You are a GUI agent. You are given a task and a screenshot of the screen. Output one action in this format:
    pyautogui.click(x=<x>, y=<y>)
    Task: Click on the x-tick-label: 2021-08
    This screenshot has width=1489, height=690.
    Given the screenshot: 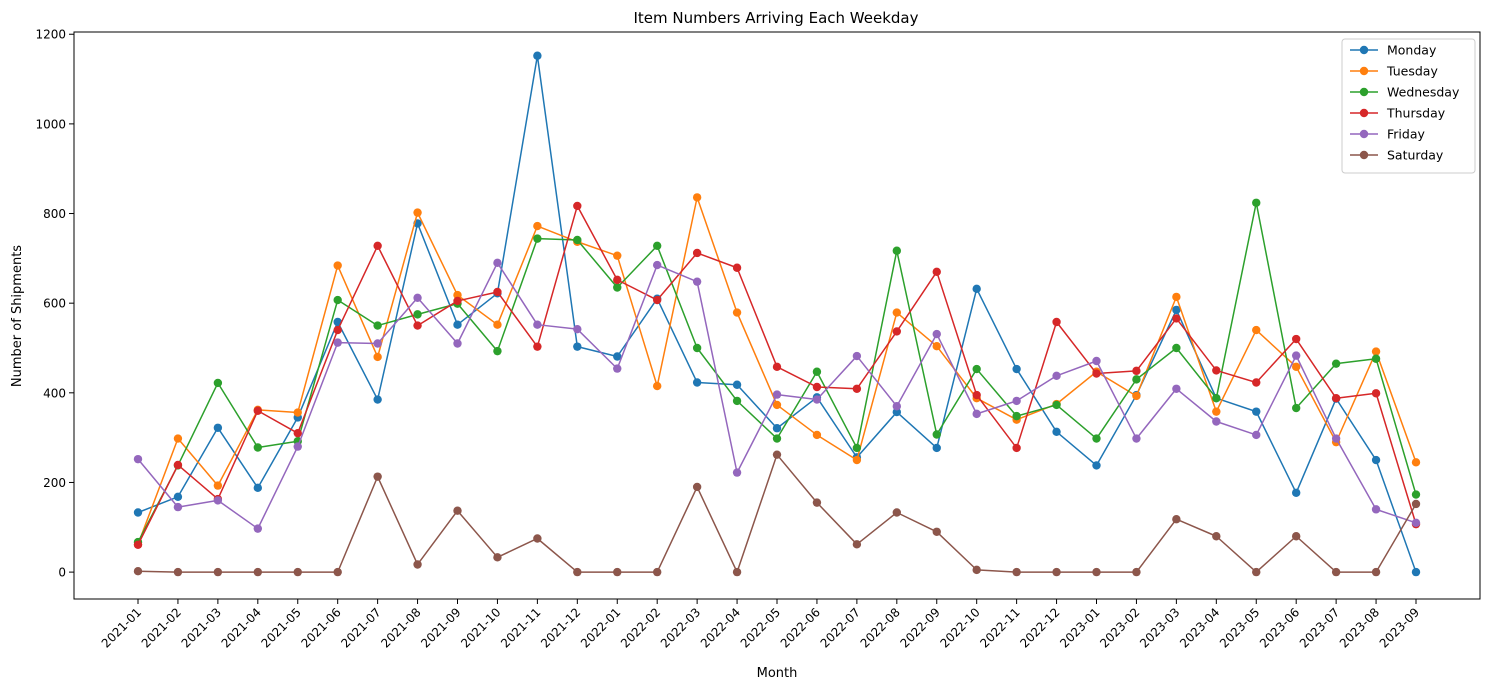 What is the action you would take?
    pyautogui.click(x=400, y=627)
    